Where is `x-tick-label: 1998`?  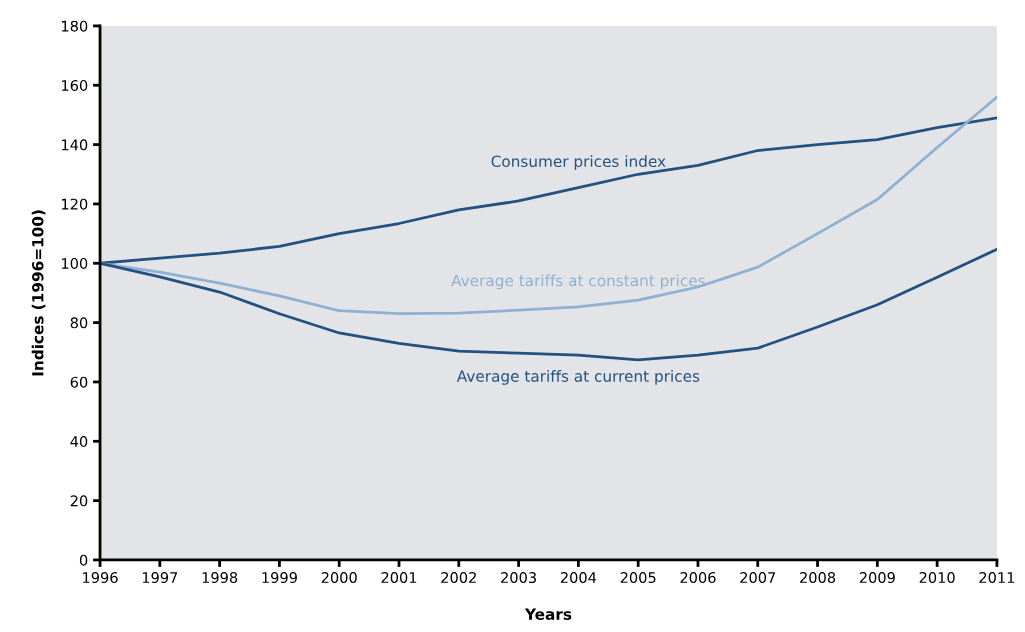 x-tick-label: 1998 is located at coordinates (220, 578).